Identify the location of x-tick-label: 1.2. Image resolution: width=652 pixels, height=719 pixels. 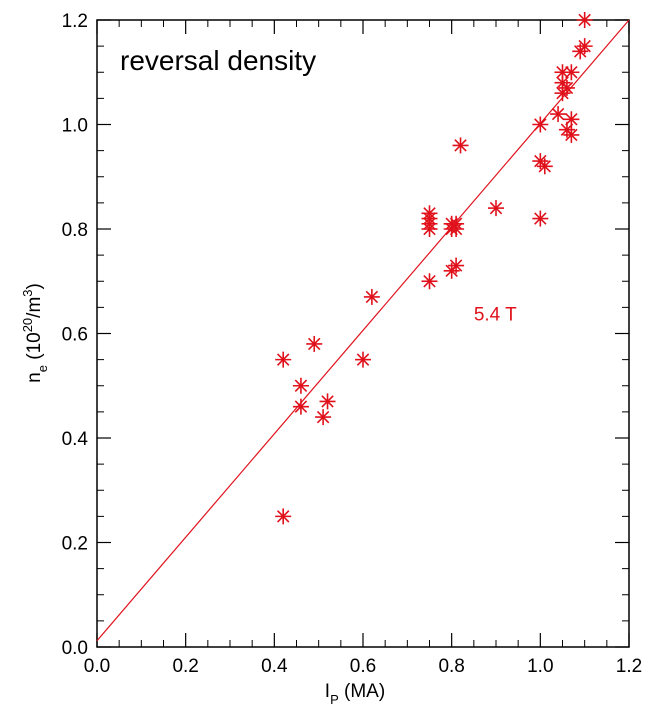
(629, 666).